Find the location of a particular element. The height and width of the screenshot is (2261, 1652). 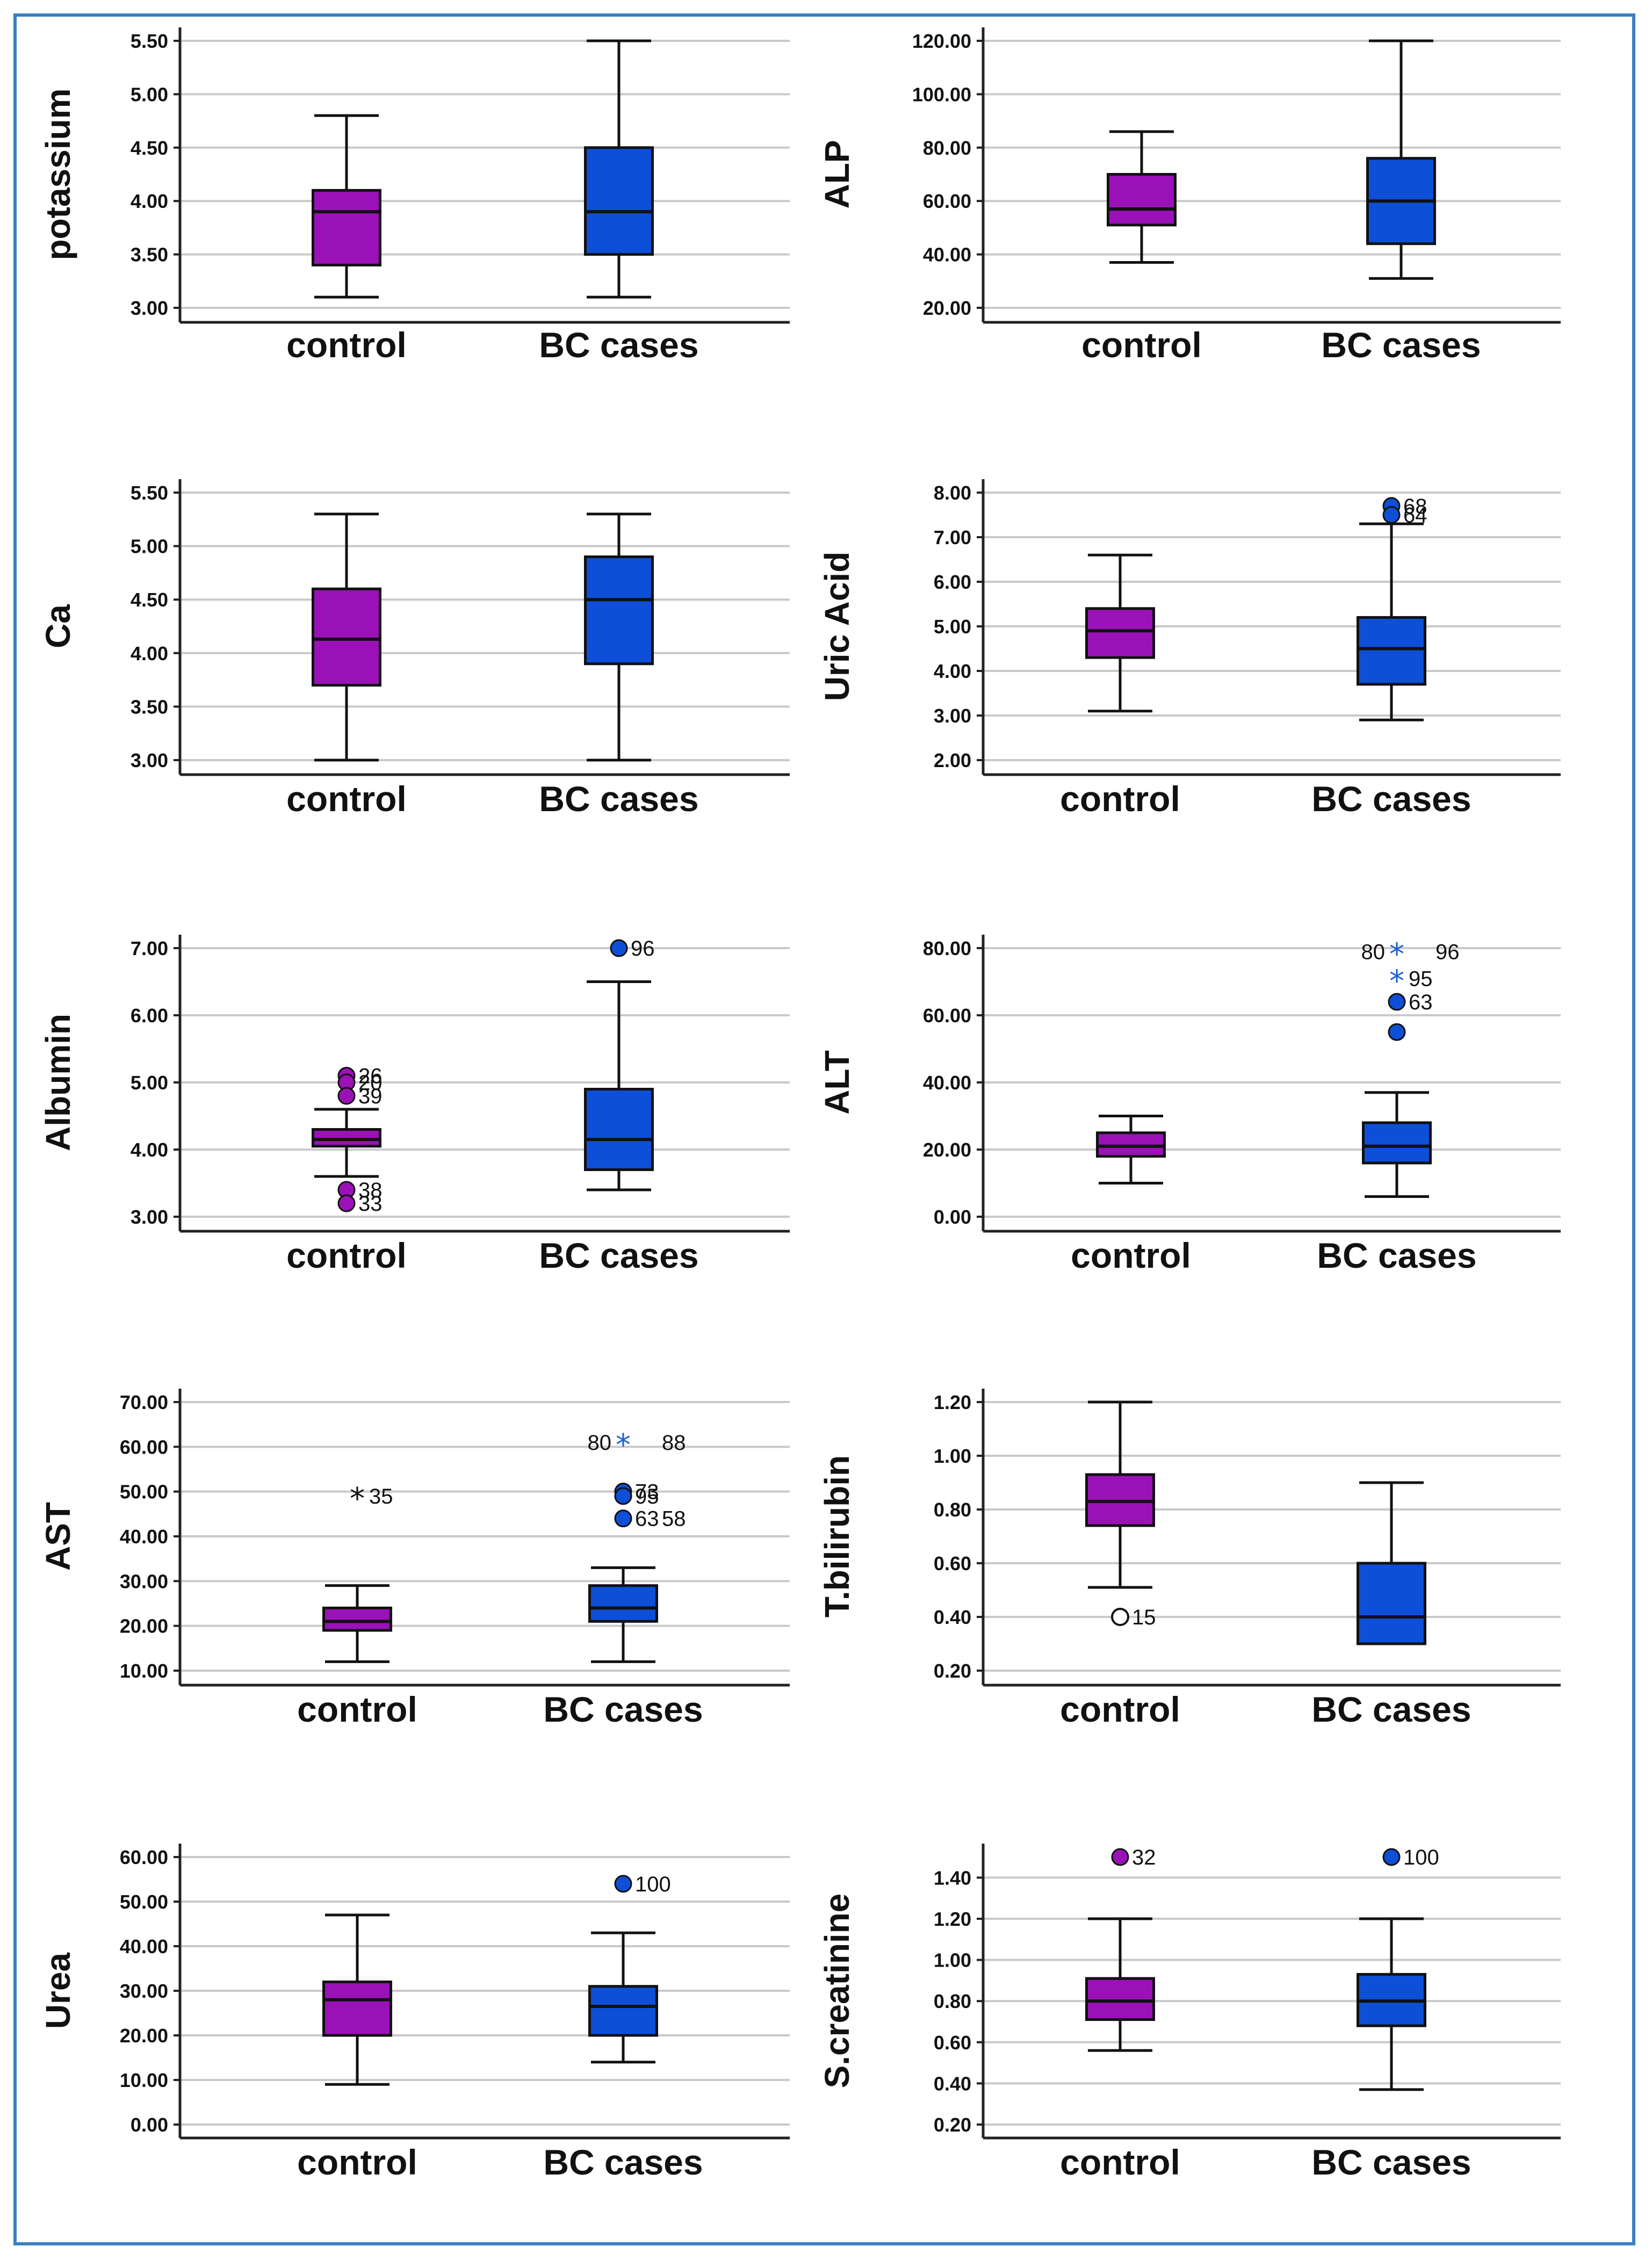

outlier-case-label: 73 is located at coordinates (647, 1492).